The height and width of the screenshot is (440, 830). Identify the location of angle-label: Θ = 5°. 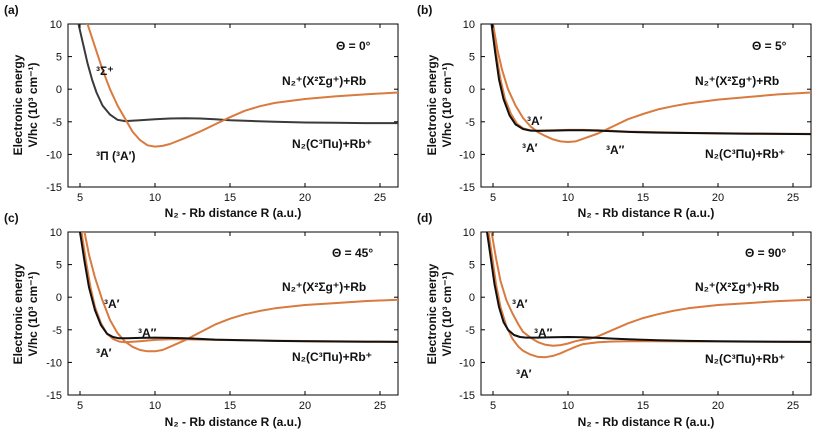
(769, 46).